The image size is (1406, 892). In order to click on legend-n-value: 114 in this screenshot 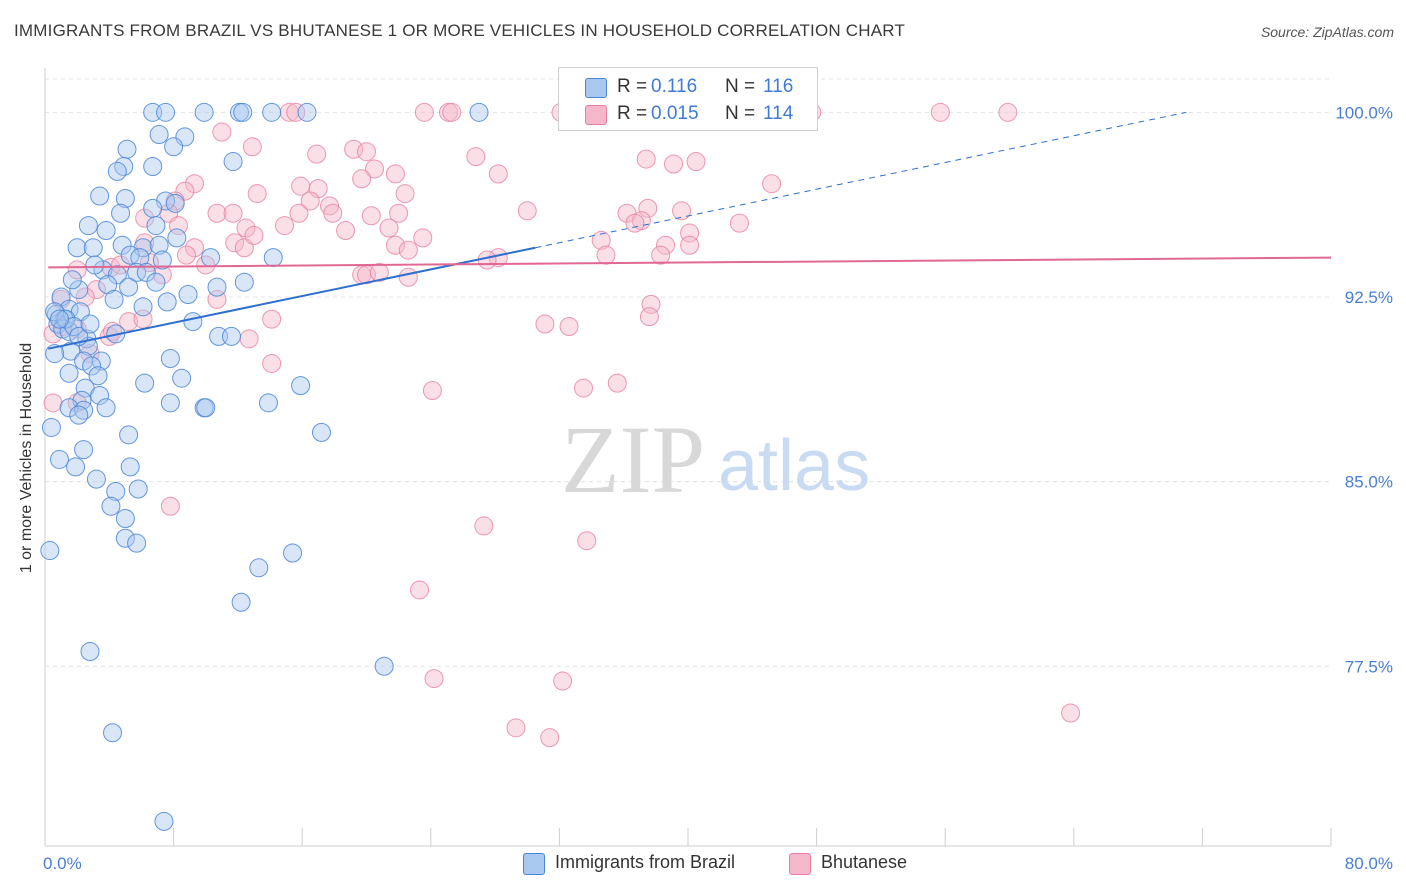, I will do `click(778, 113)`.